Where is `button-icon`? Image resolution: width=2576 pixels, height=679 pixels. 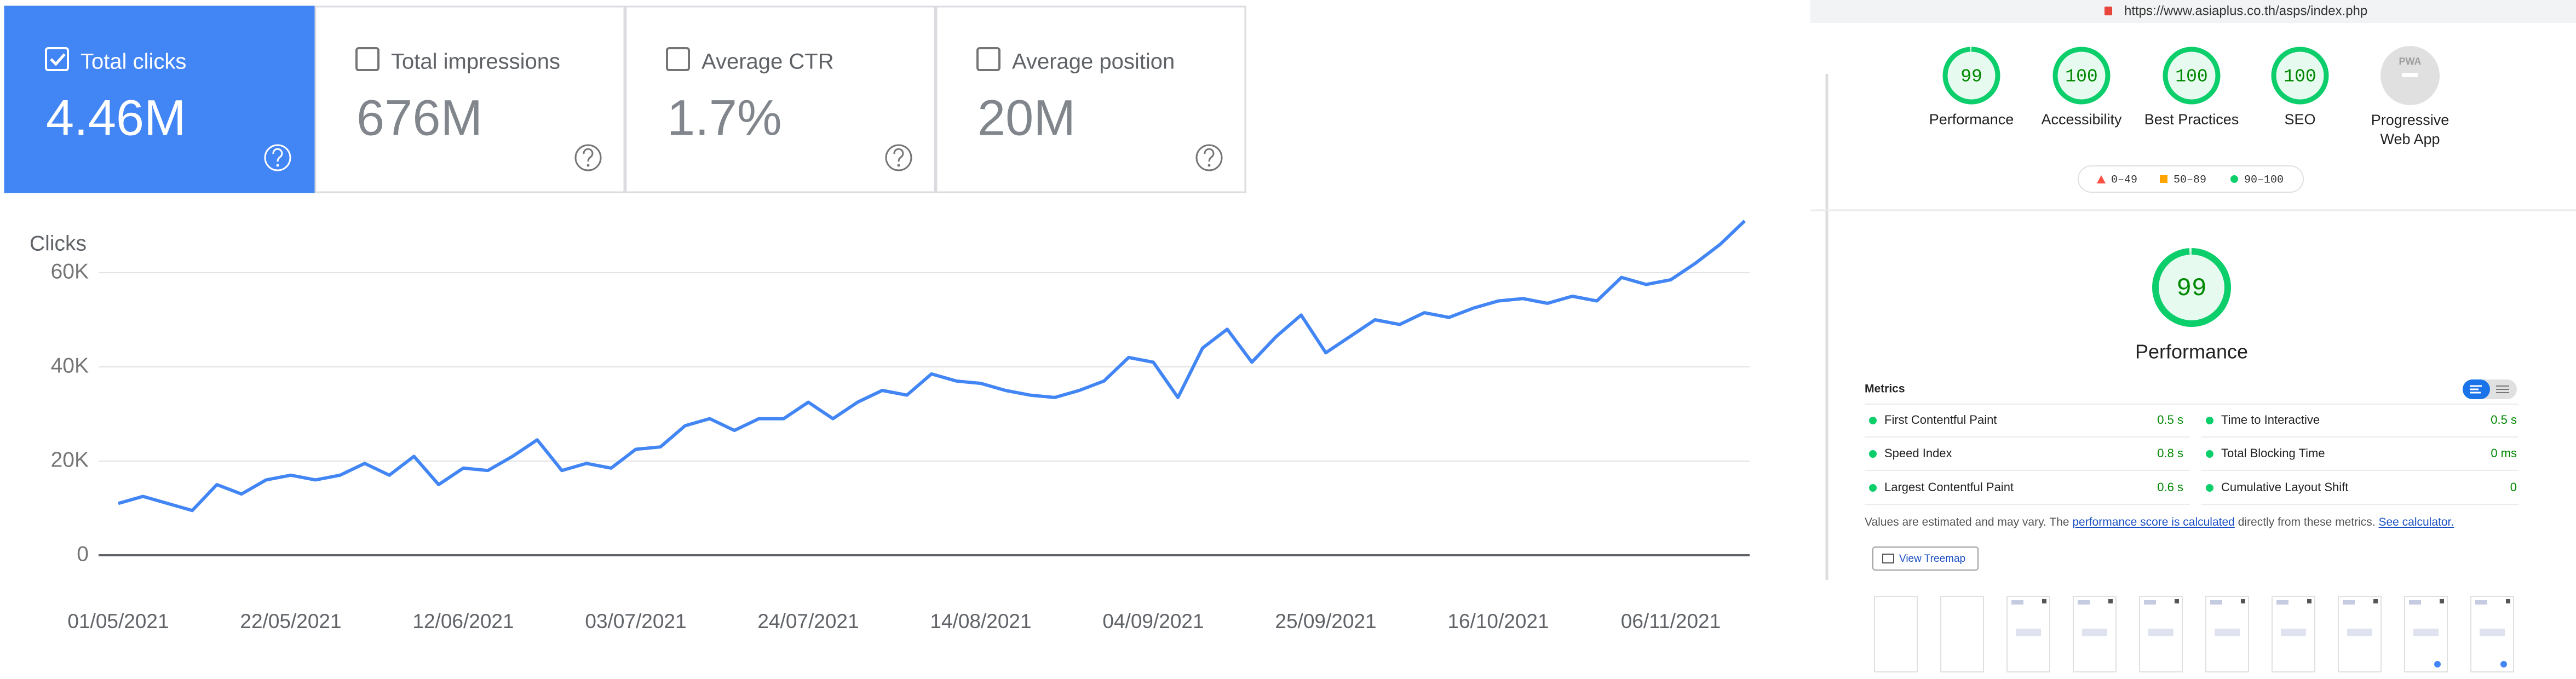
button-icon is located at coordinates (1888, 558).